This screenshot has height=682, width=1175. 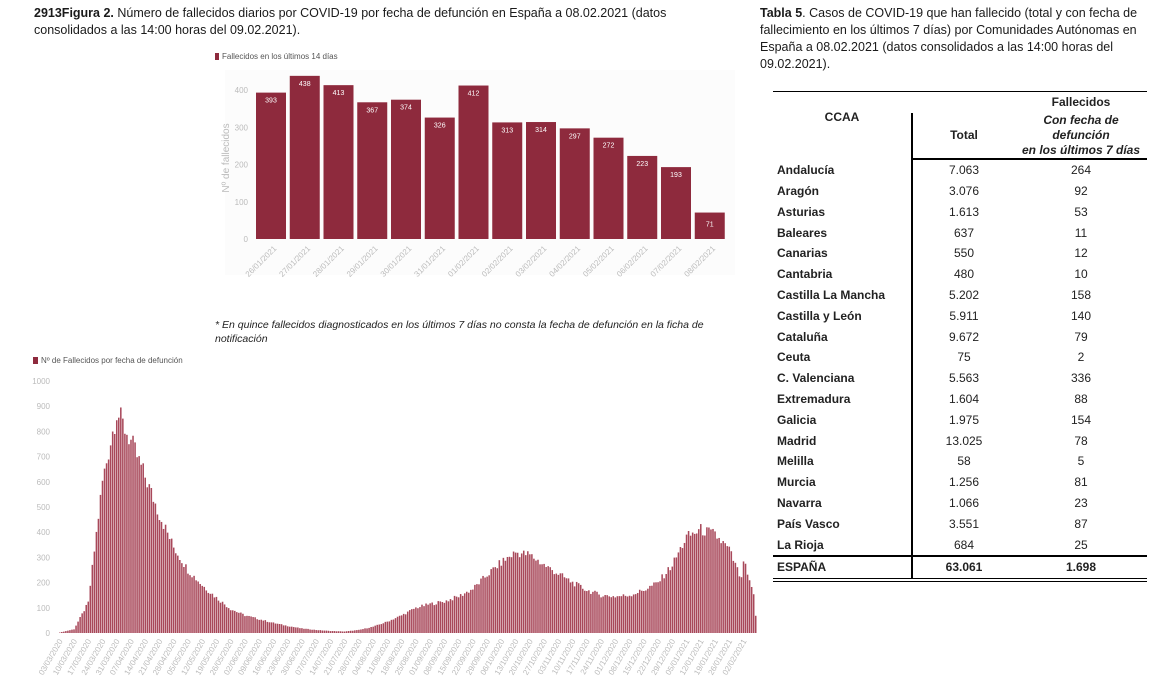 I want to click on data-label: 438, so click(x=305, y=84).